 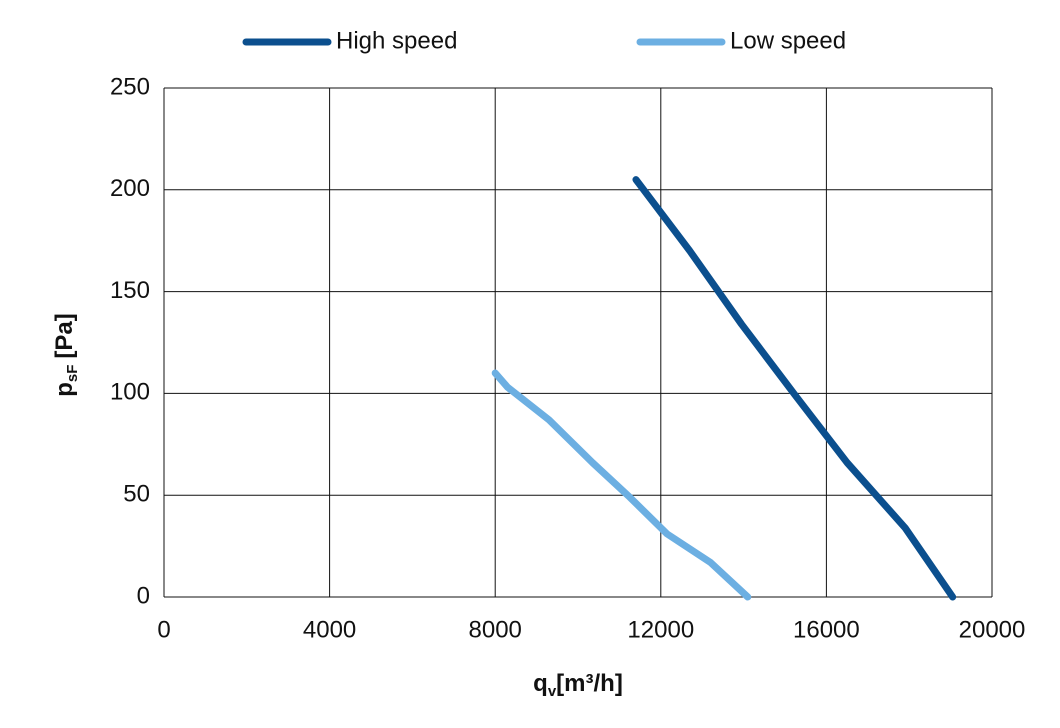 I want to click on x-axis-label: qv[m³/h], so click(x=578, y=685).